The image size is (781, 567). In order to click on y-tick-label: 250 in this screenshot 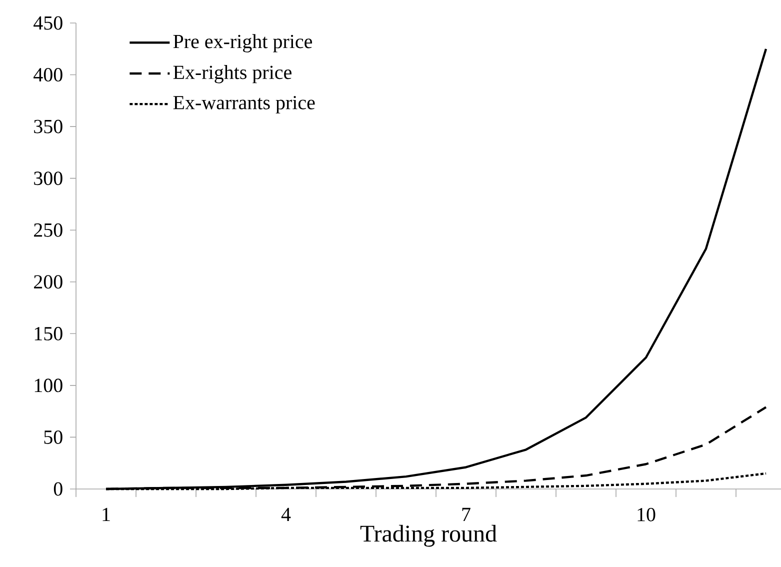, I will do `click(48, 230)`.